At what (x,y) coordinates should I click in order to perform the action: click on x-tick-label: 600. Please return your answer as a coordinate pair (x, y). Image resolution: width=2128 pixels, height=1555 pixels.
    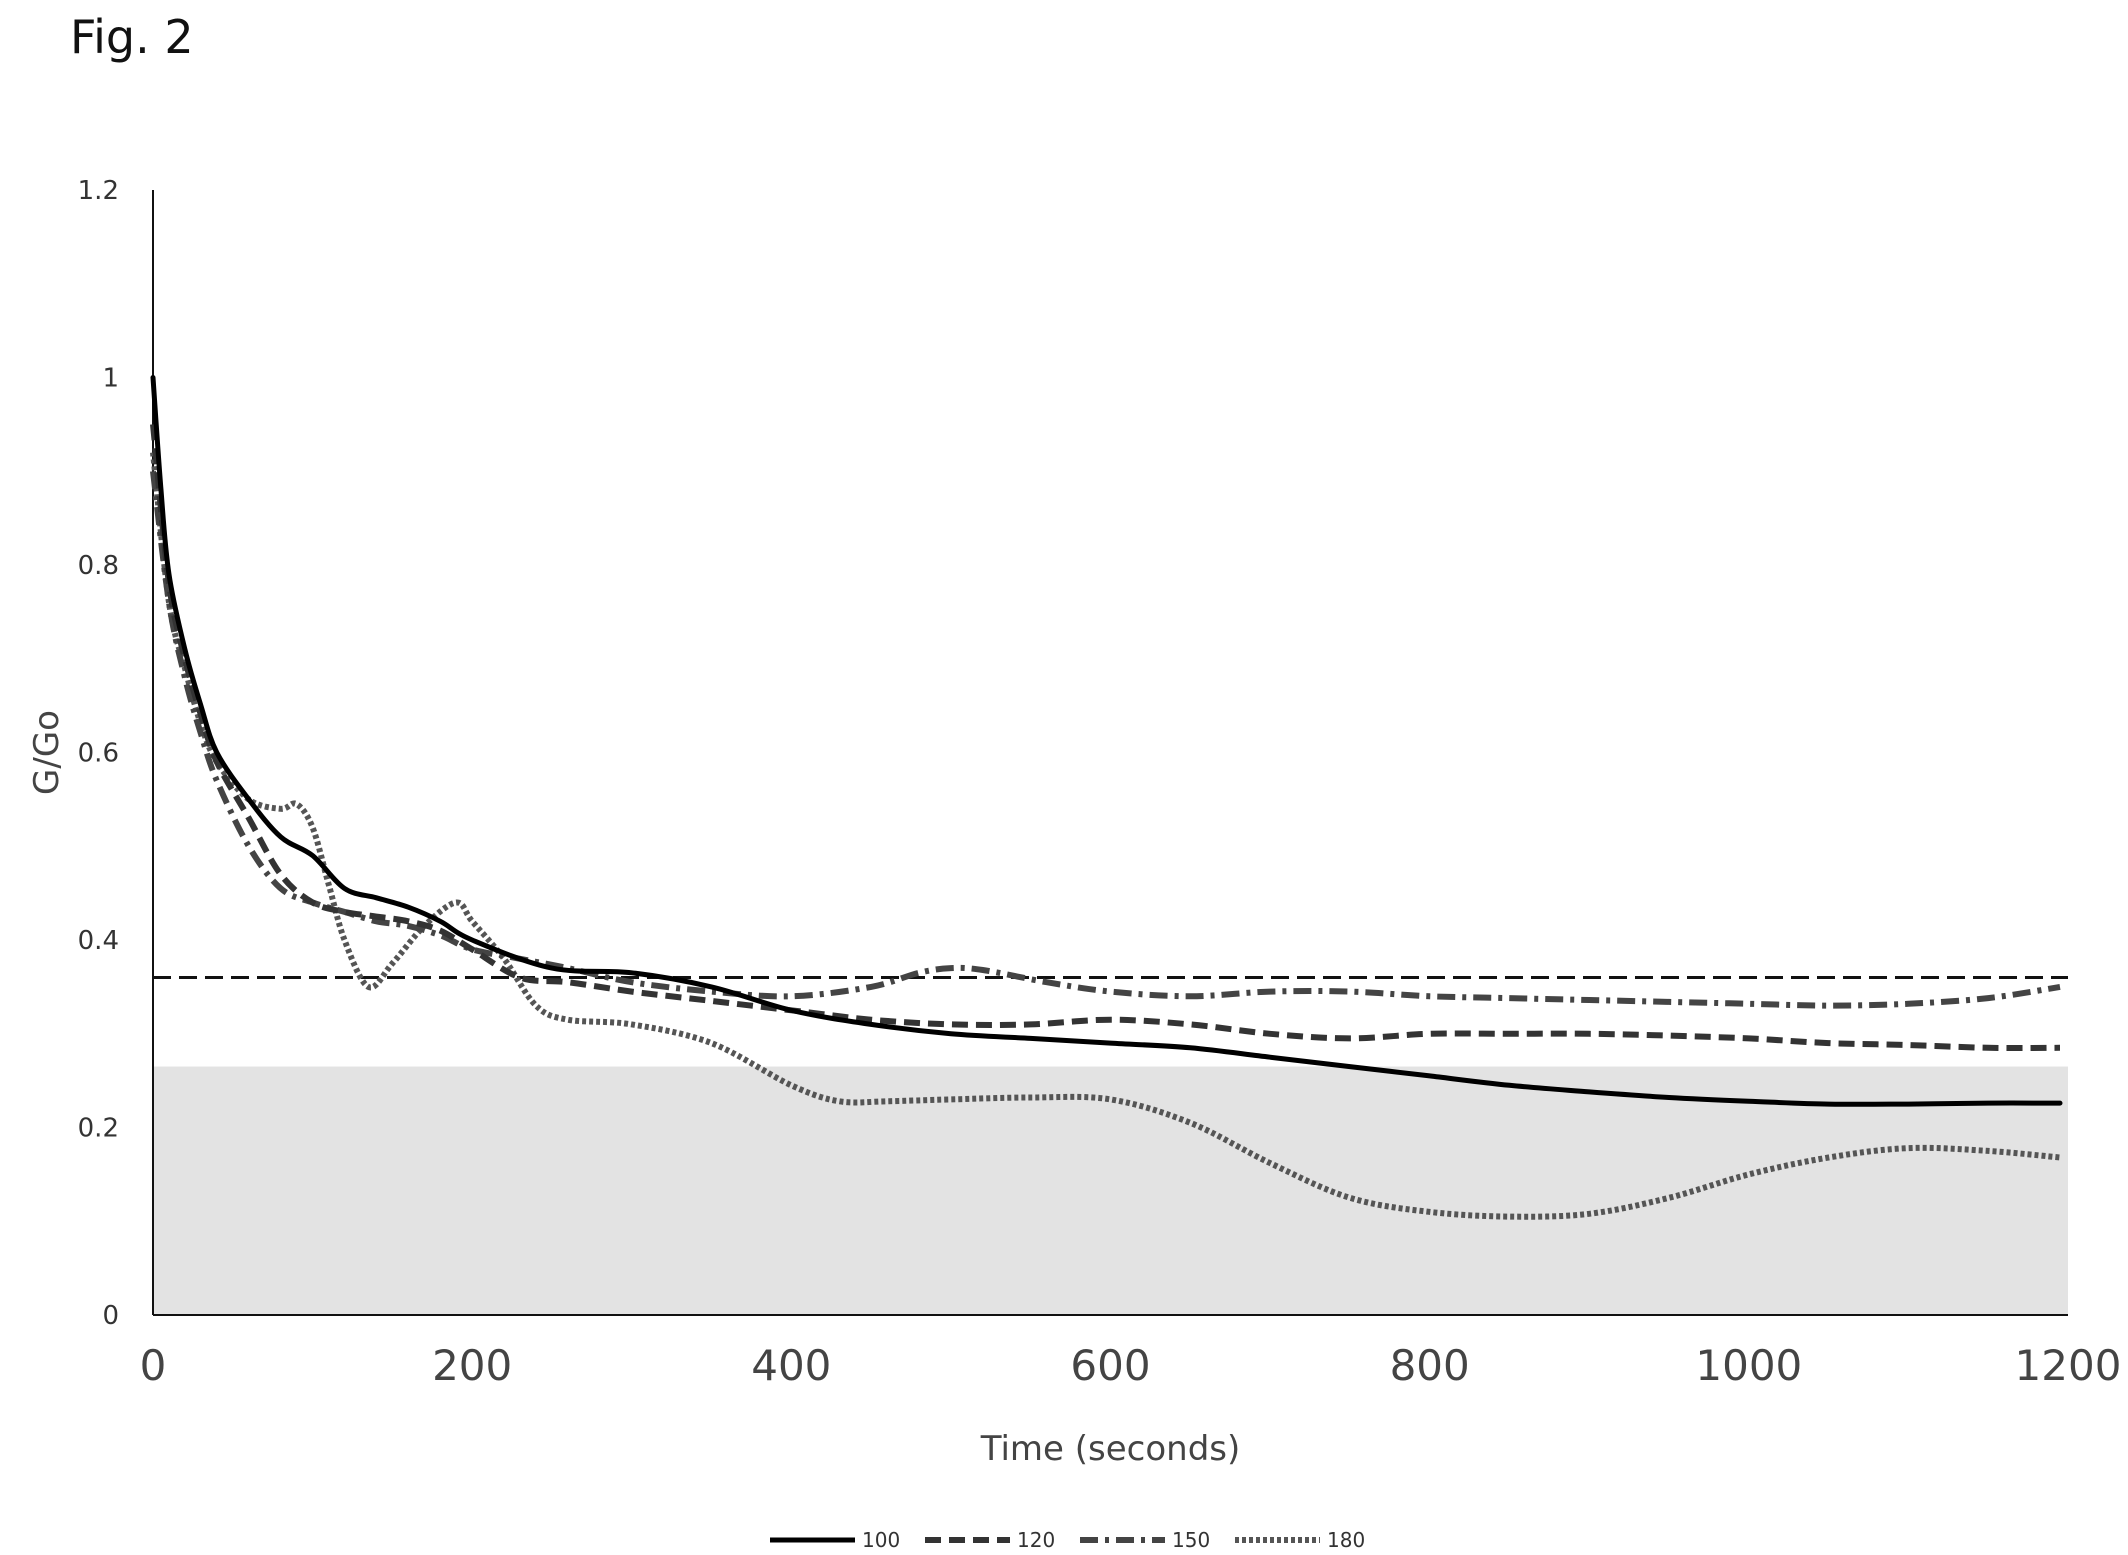
    Looking at the image, I should click on (1110, 1365).